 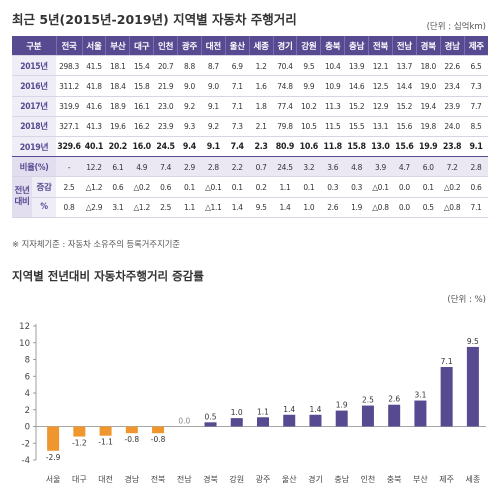 I want to click on category-label: 전북, so click(x=158, y=479).